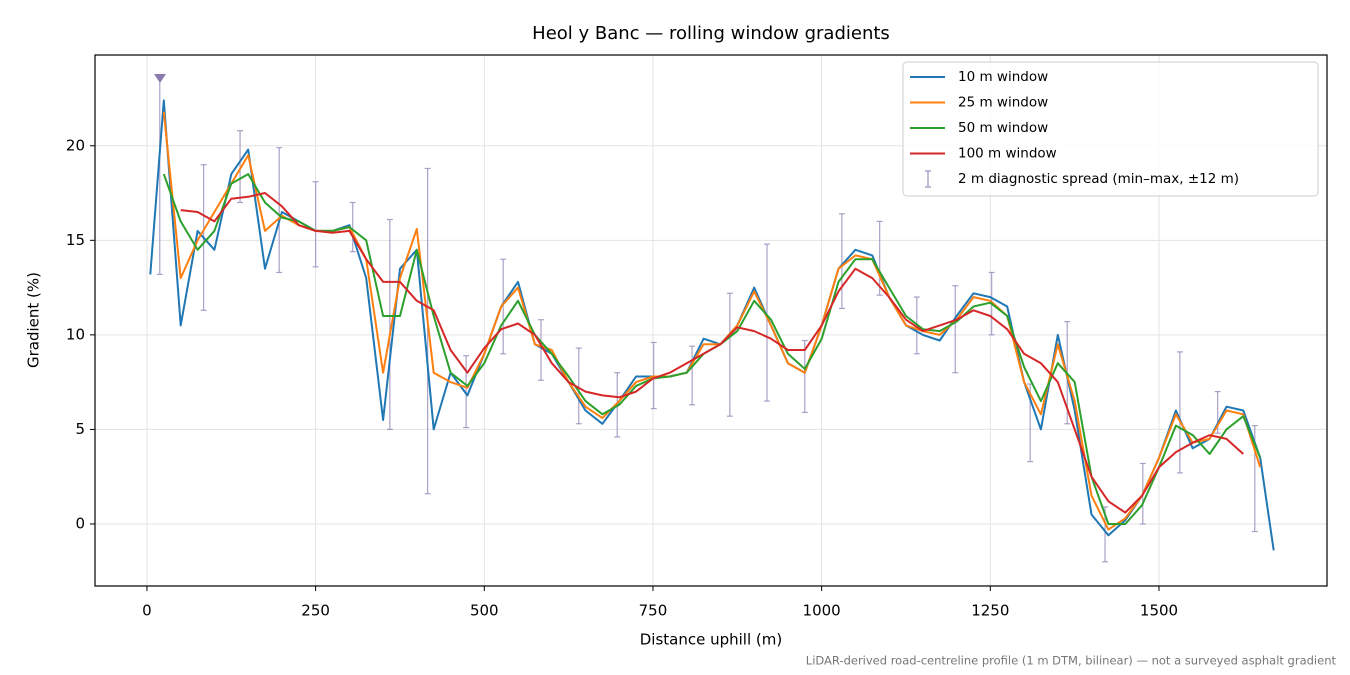  I want to click on x-tick-label: 1500, so click(1159, 611).